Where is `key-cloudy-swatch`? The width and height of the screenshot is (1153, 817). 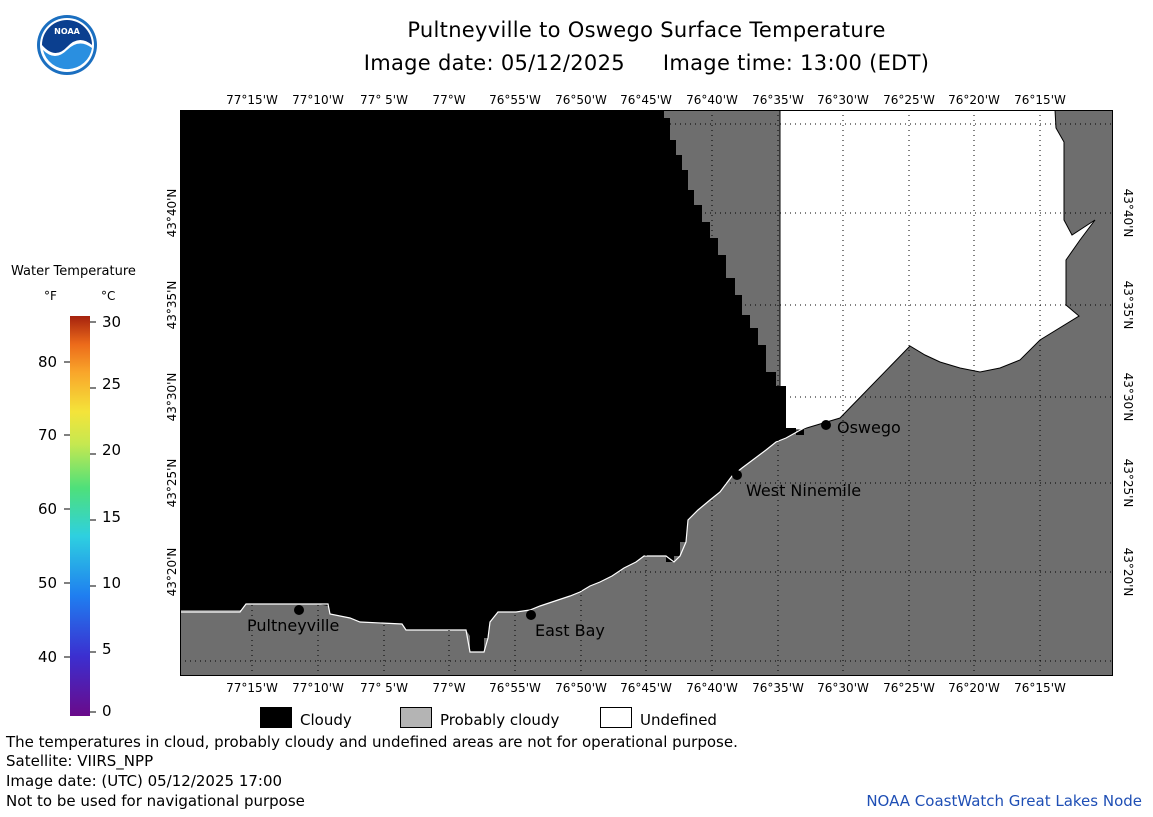
key-cloudy-swatch is located at coordinates (276, 717).